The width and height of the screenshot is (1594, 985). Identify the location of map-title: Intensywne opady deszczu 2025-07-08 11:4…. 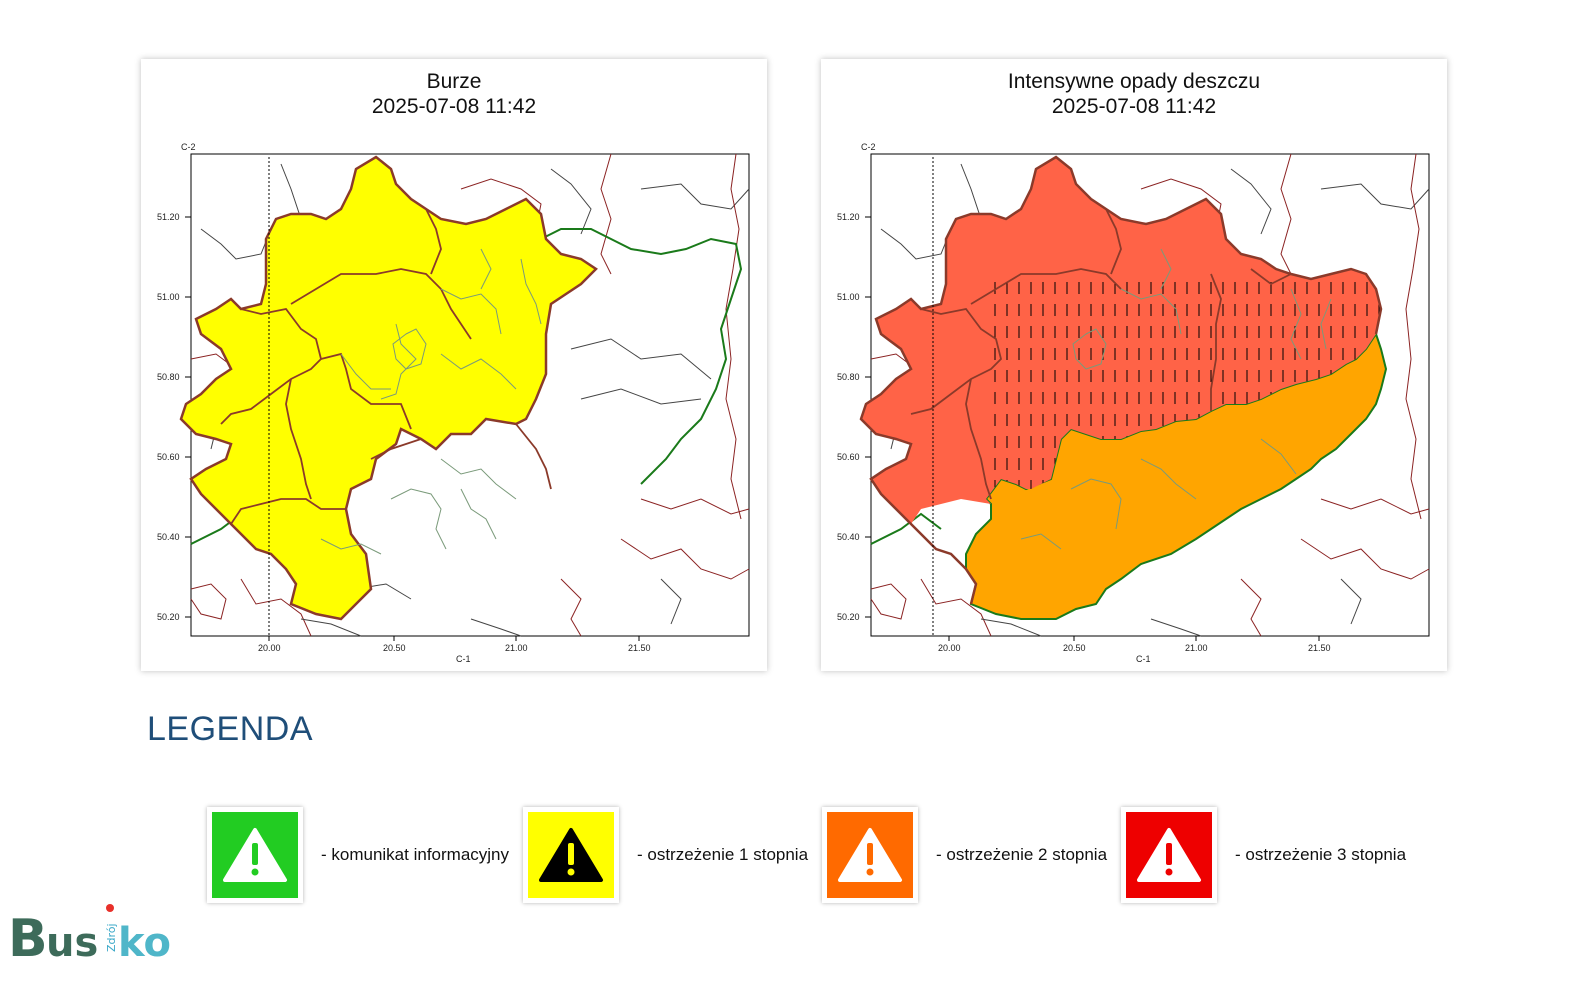
(1134, 94).